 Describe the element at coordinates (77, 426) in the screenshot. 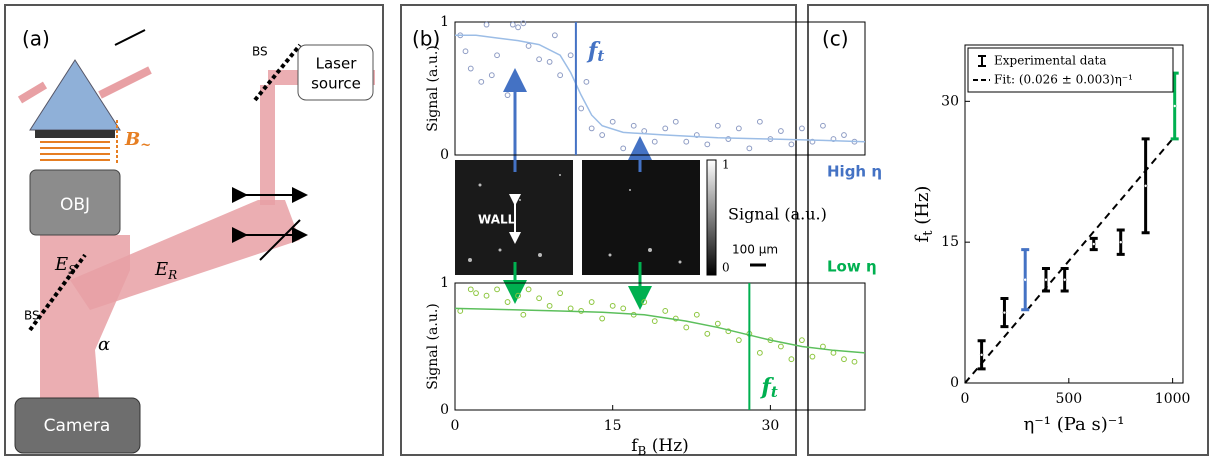

I see `camera-label: Camera` at that location.